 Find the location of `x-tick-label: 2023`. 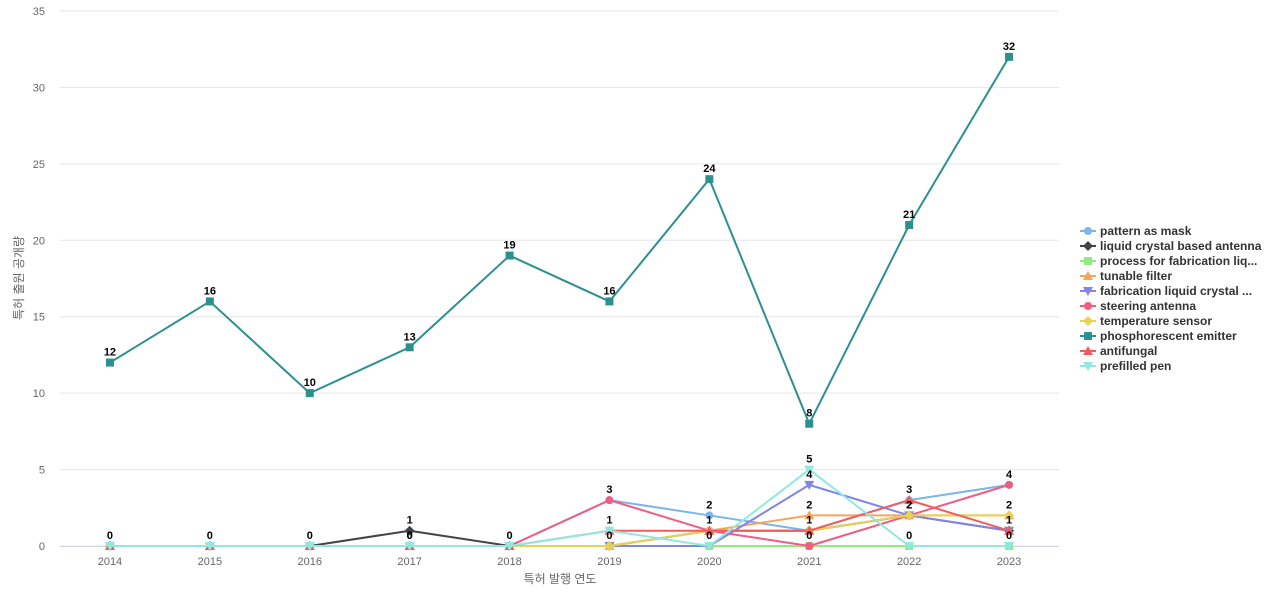

x-tick-label: 2023 is located at coordinates (1009, 562).